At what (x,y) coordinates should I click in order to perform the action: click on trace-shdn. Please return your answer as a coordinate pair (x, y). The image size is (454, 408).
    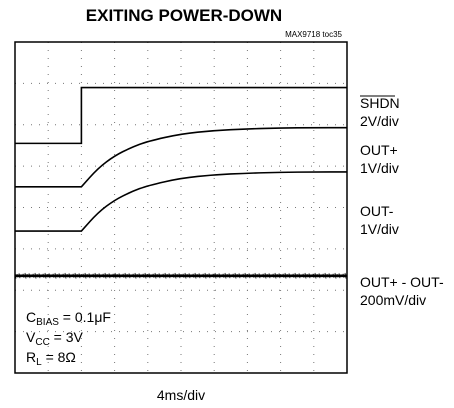
    Looking at the image, I should click on (181, 115).